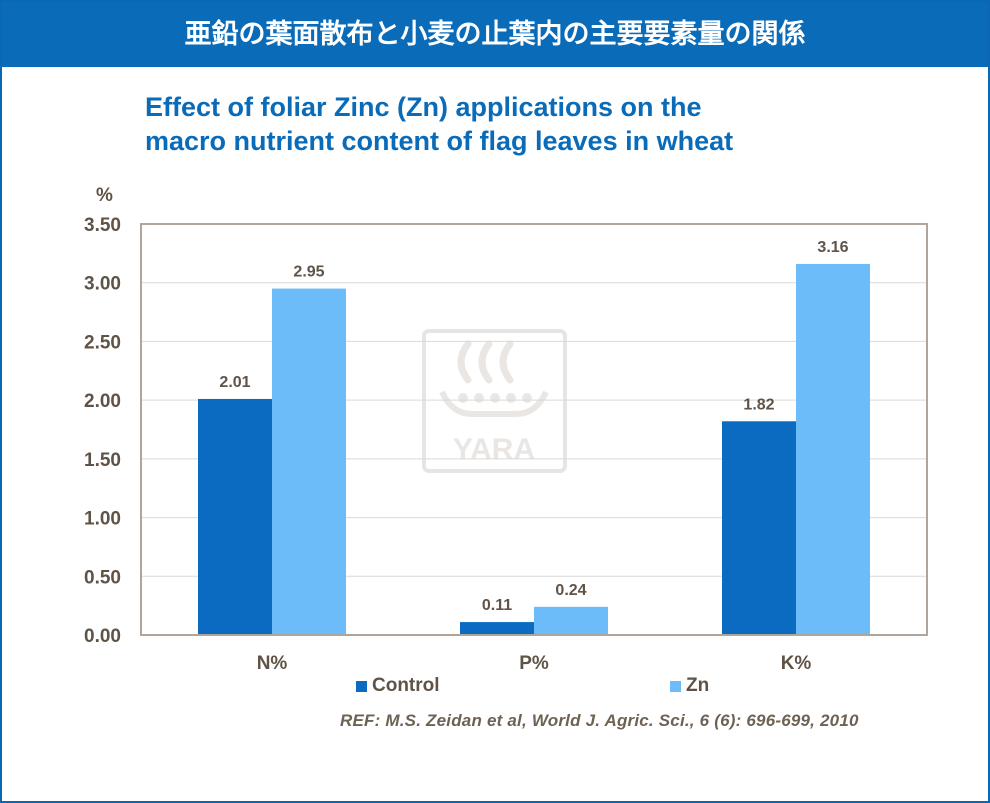  Describe the element at coordinates (102, 225) in the screenshot. I see `y-tick-label: 3.50` at that location.